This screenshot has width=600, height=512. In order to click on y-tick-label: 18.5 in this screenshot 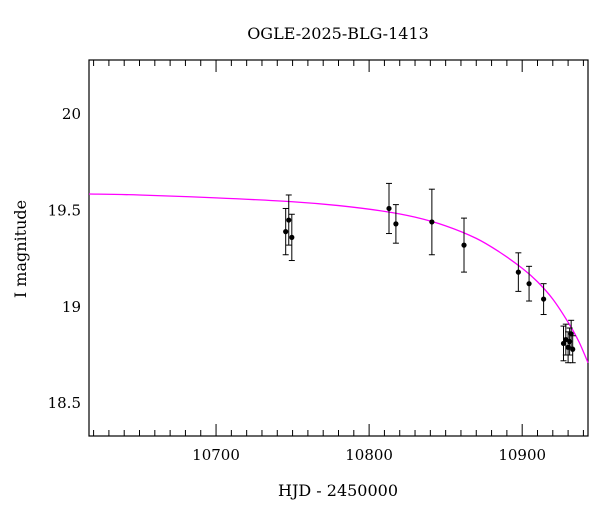, I will do `click(64, 403)`.